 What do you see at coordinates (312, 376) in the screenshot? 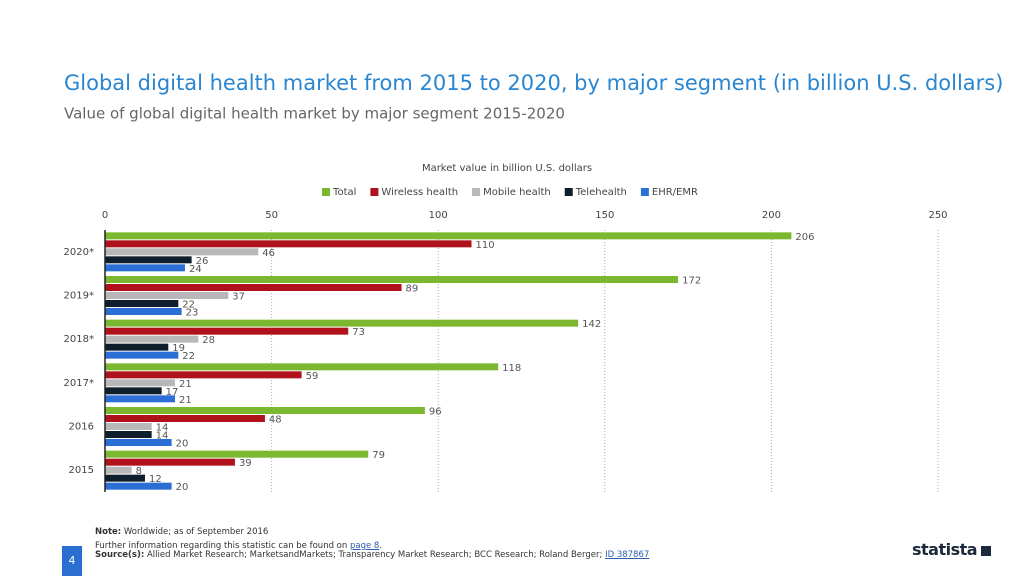
I see `data-label: 59` at bounding box center [312, 376].